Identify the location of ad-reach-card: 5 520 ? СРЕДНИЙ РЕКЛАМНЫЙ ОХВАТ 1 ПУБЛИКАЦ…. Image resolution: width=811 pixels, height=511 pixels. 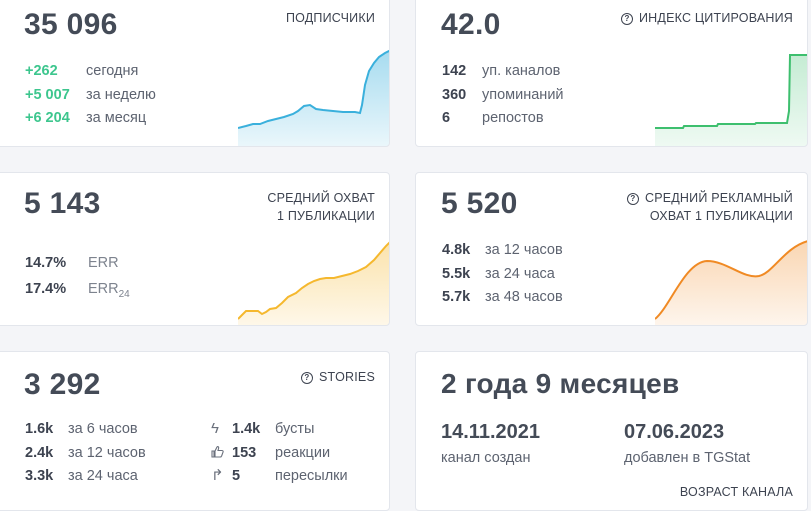
(611, 249).